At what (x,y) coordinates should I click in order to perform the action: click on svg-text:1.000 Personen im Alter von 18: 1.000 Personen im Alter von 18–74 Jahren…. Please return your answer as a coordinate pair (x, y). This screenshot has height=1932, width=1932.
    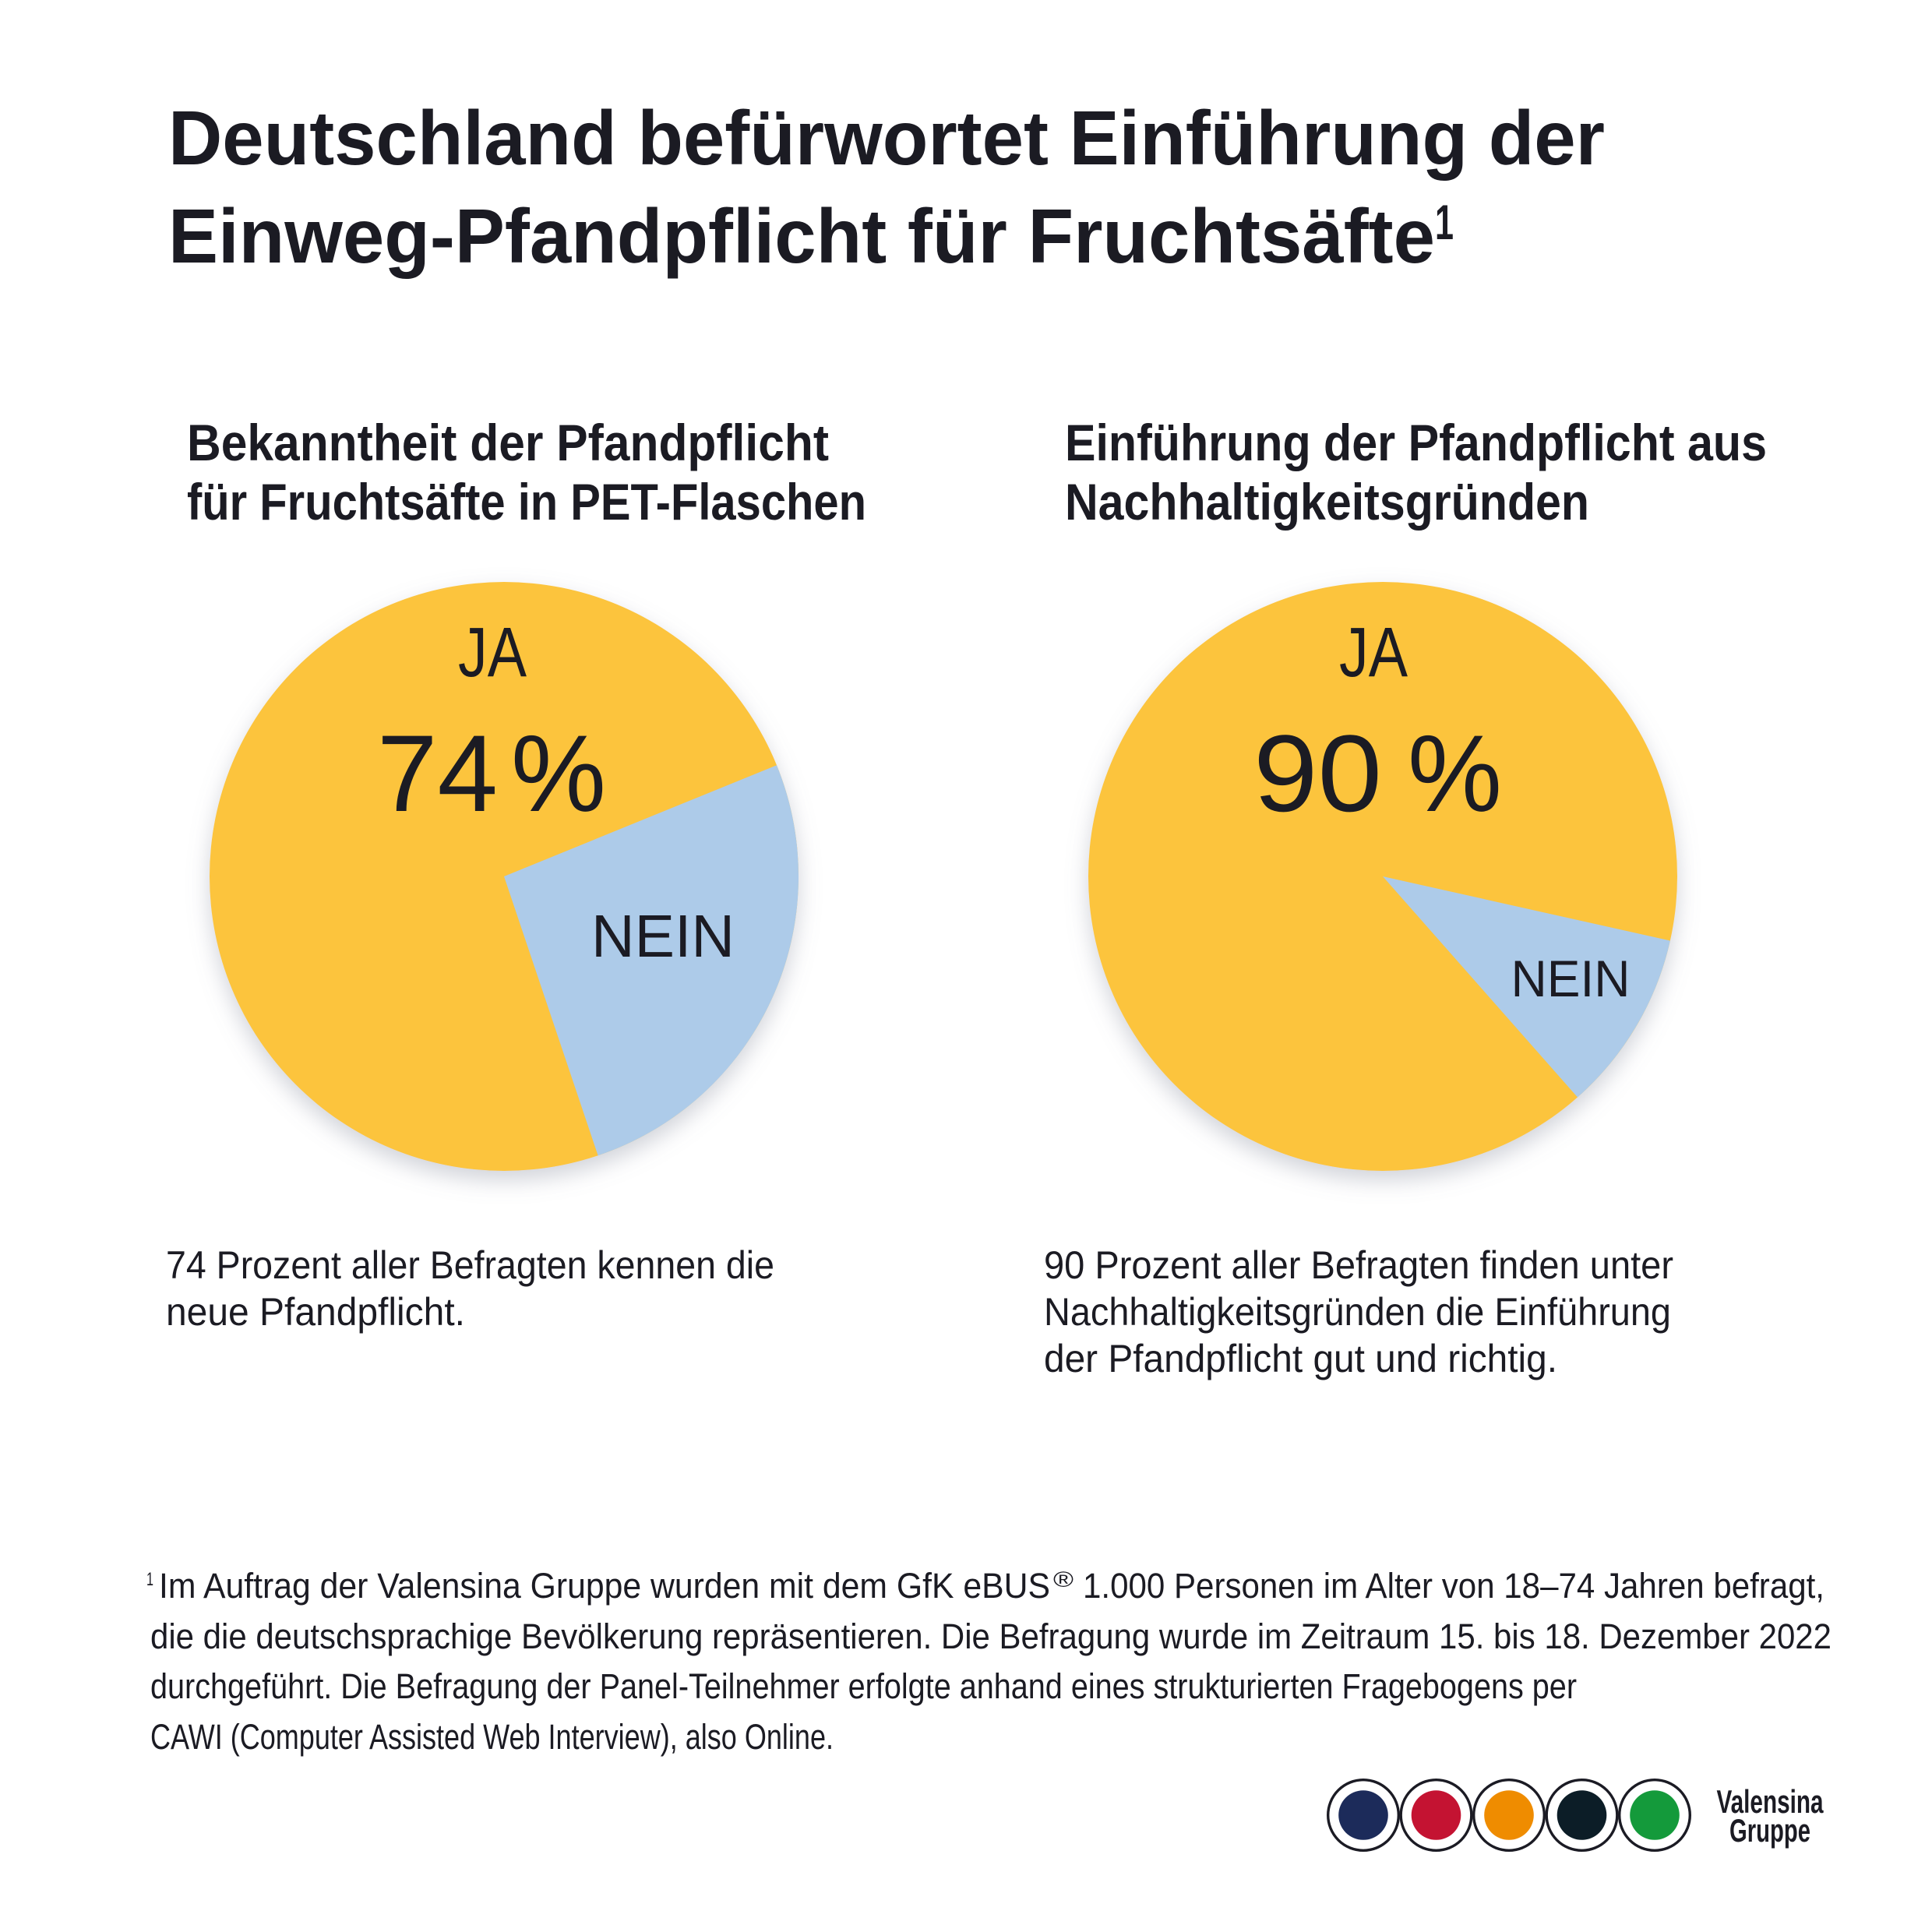
    Looking at the image, I should click on (1454, 1586).